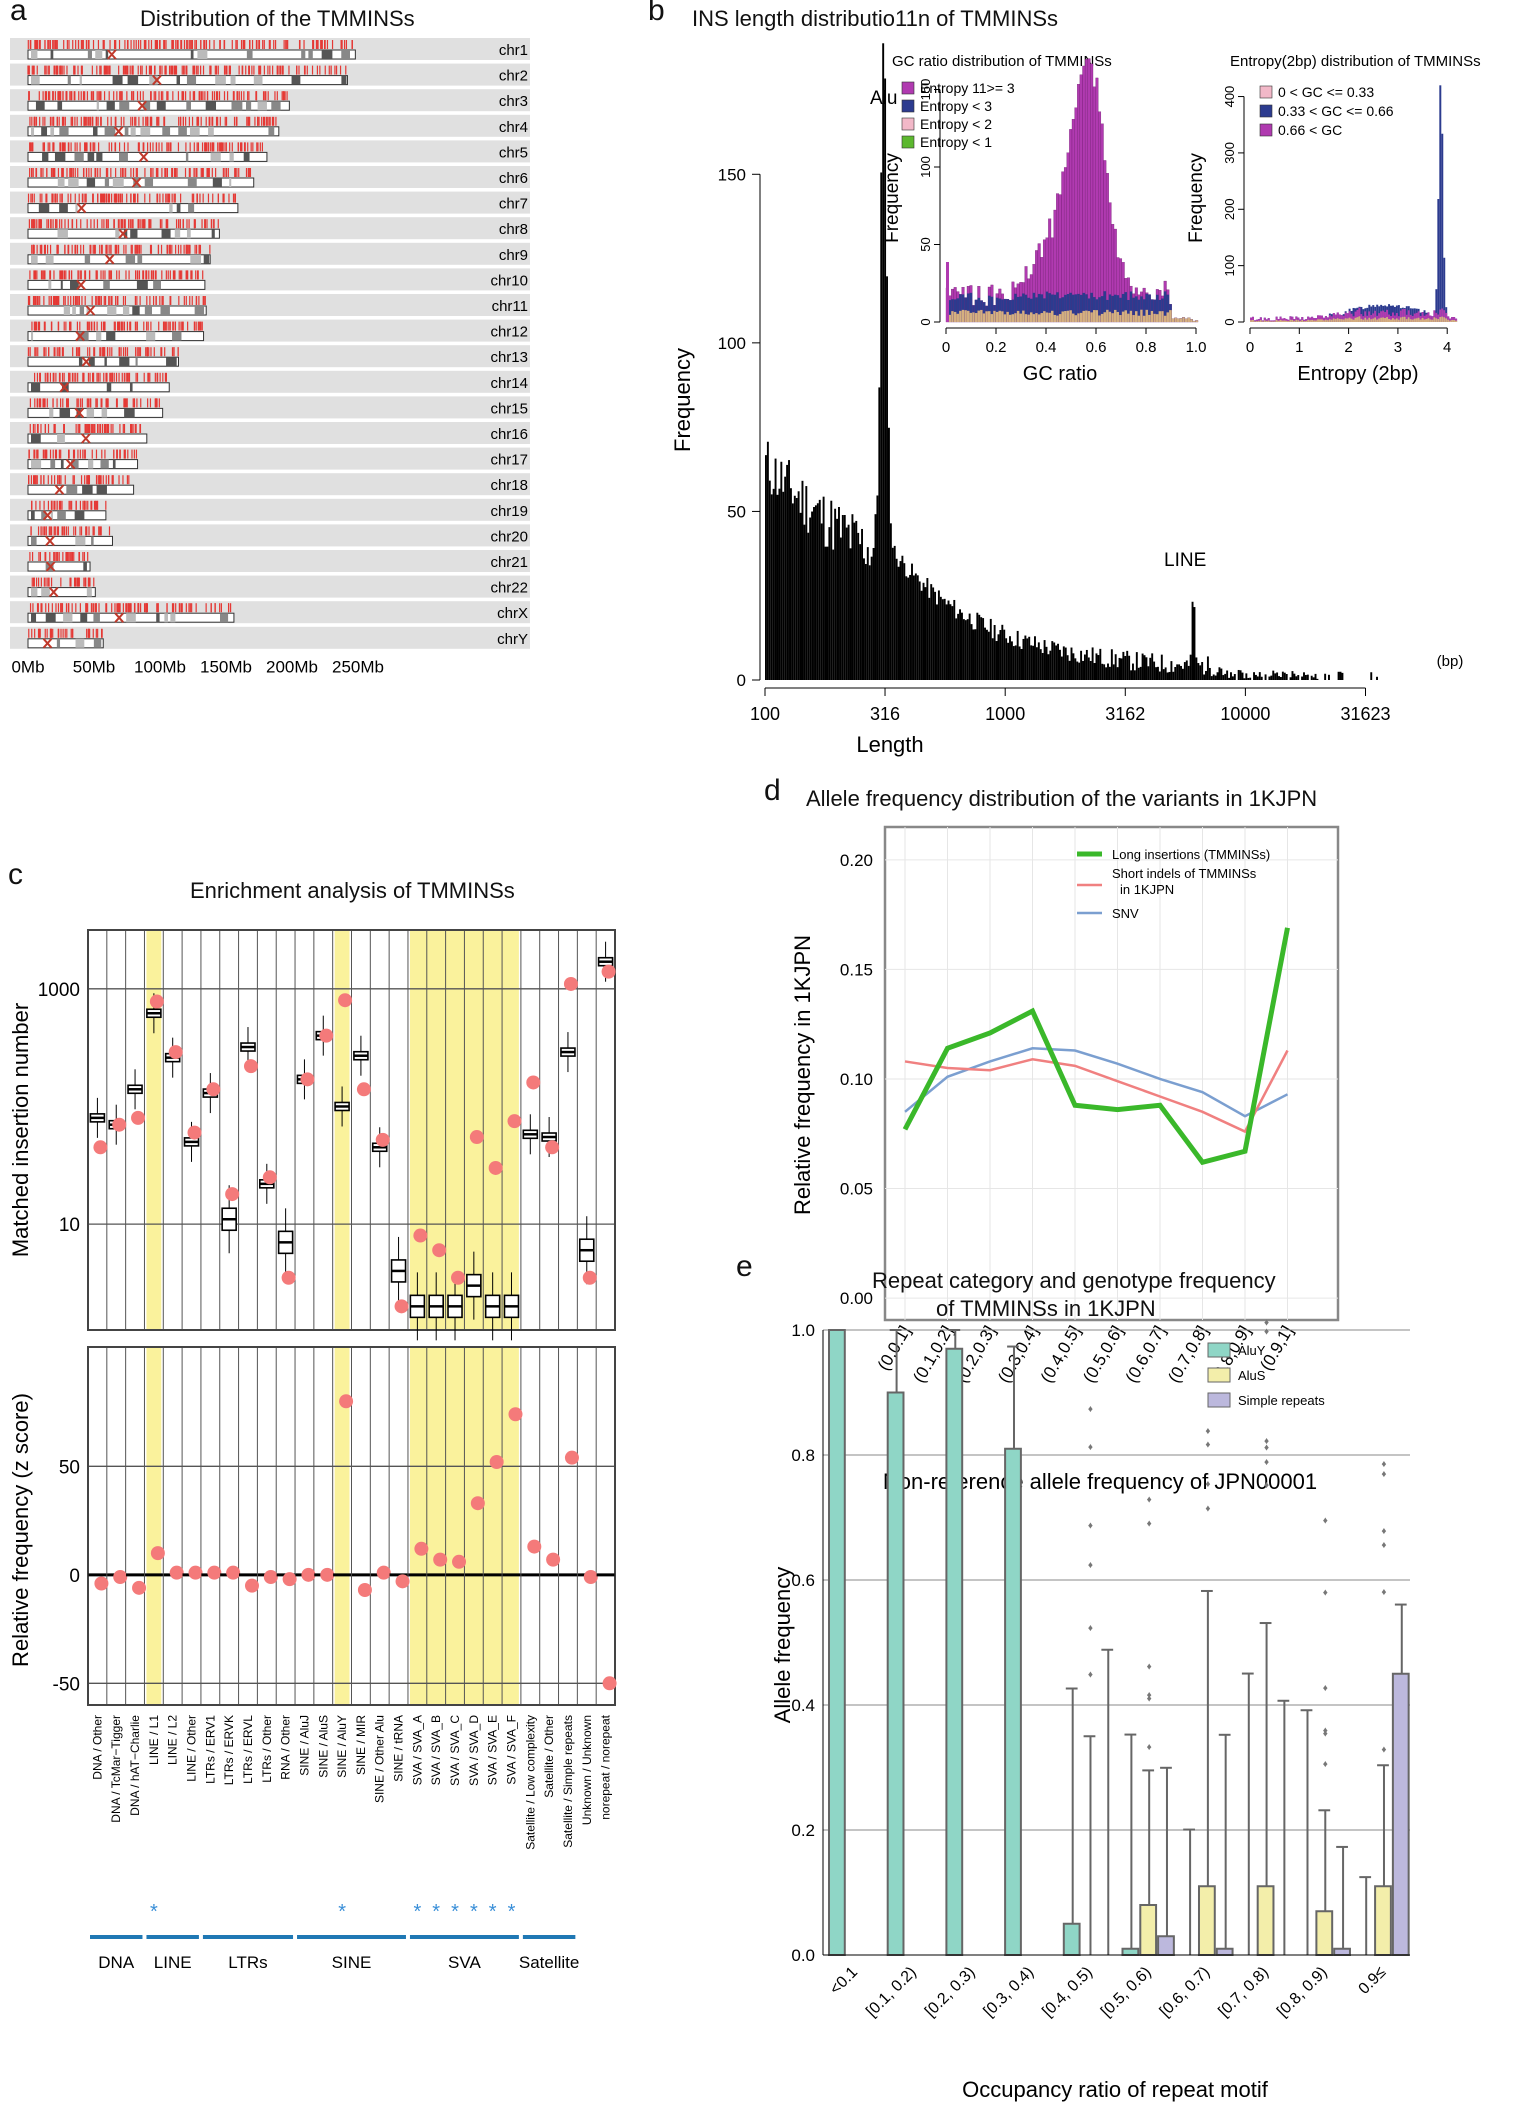  I want to click on category-label: LINE / Other, so click(192, 1748).